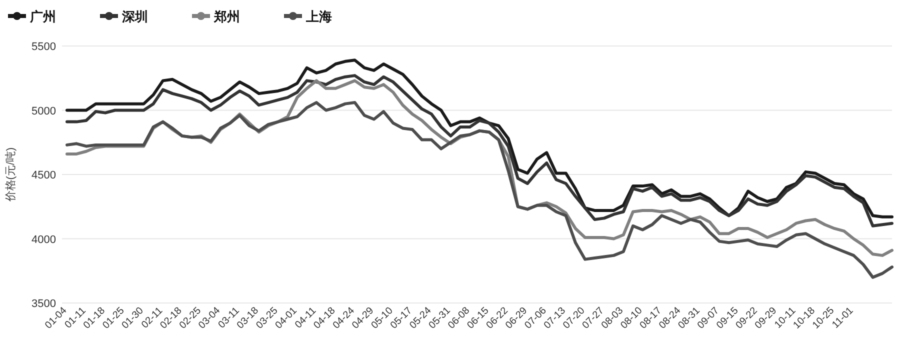 The width and height of the screenshot is (900, 346). What do you see at coordinates (226, 16) in the screenshot?
I see `legend-label: 郑州` at bounding box center [226, 16].